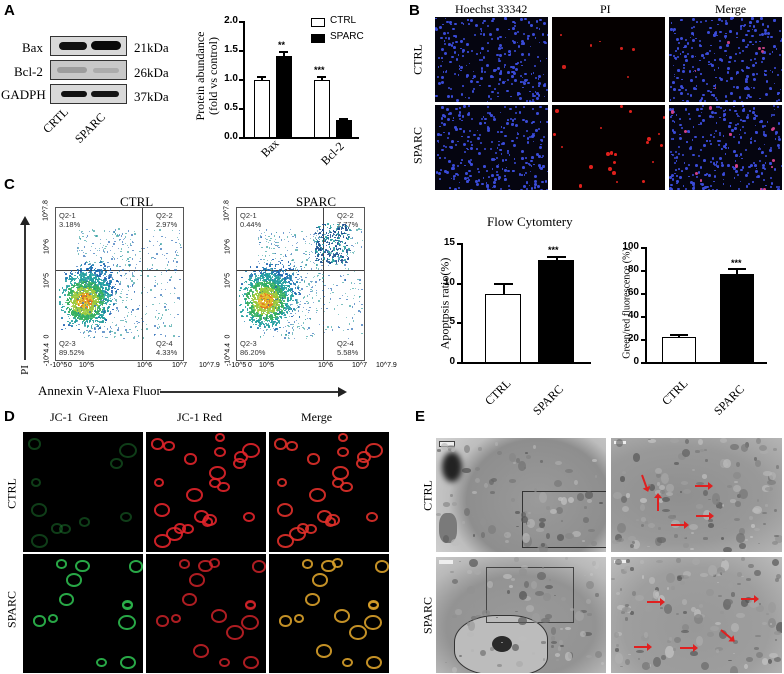 The height and width of the screenshot is (674, 784). I want to click on bar-bcl2-sparc, so click(344, 129).